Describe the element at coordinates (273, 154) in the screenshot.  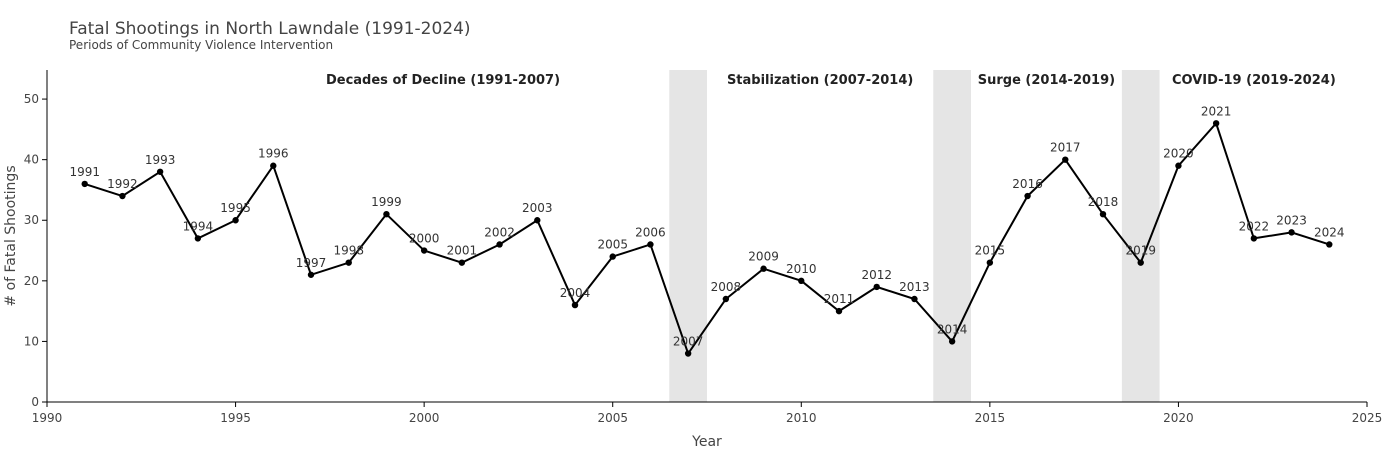
I see `data-label: 1996` at that location.